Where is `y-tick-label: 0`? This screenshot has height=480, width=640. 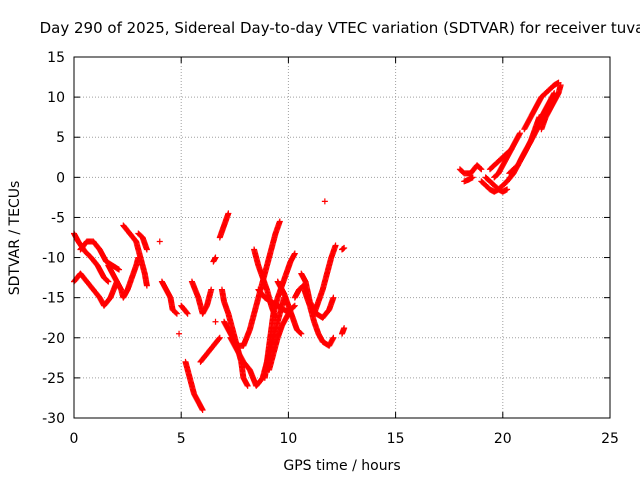 y-tick-label: 0 is located at coordinates (60, 178).